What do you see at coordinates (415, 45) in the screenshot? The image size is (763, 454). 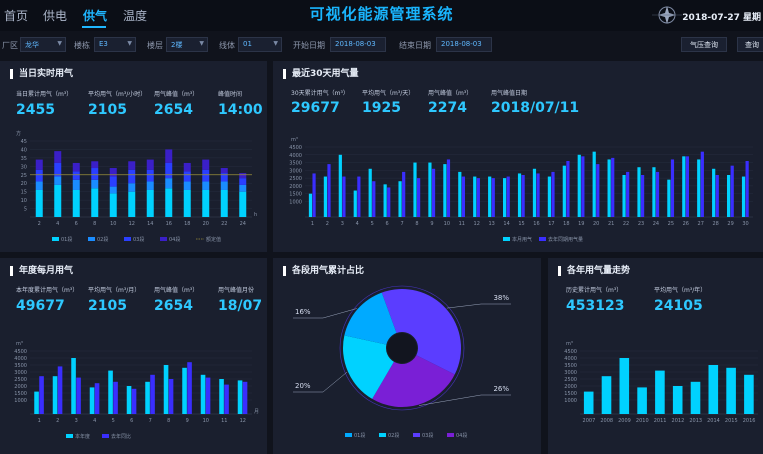 I see `end-date-label: 结束日期` at bounding box center [415, 45].